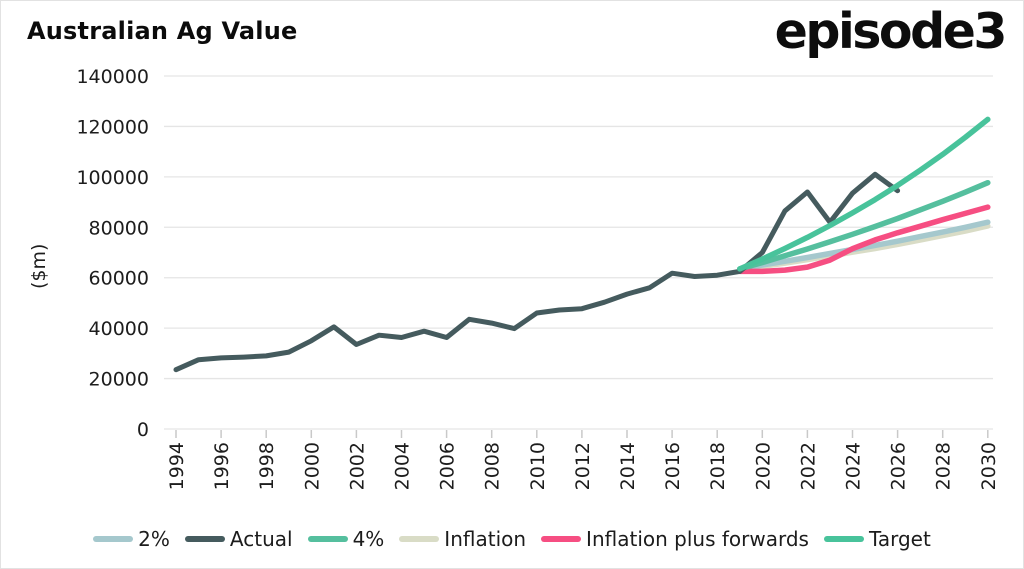 The width and height of the screenshot is (1024, 569). I want to click on legend-item-actual: Actual, so click(238, 539).